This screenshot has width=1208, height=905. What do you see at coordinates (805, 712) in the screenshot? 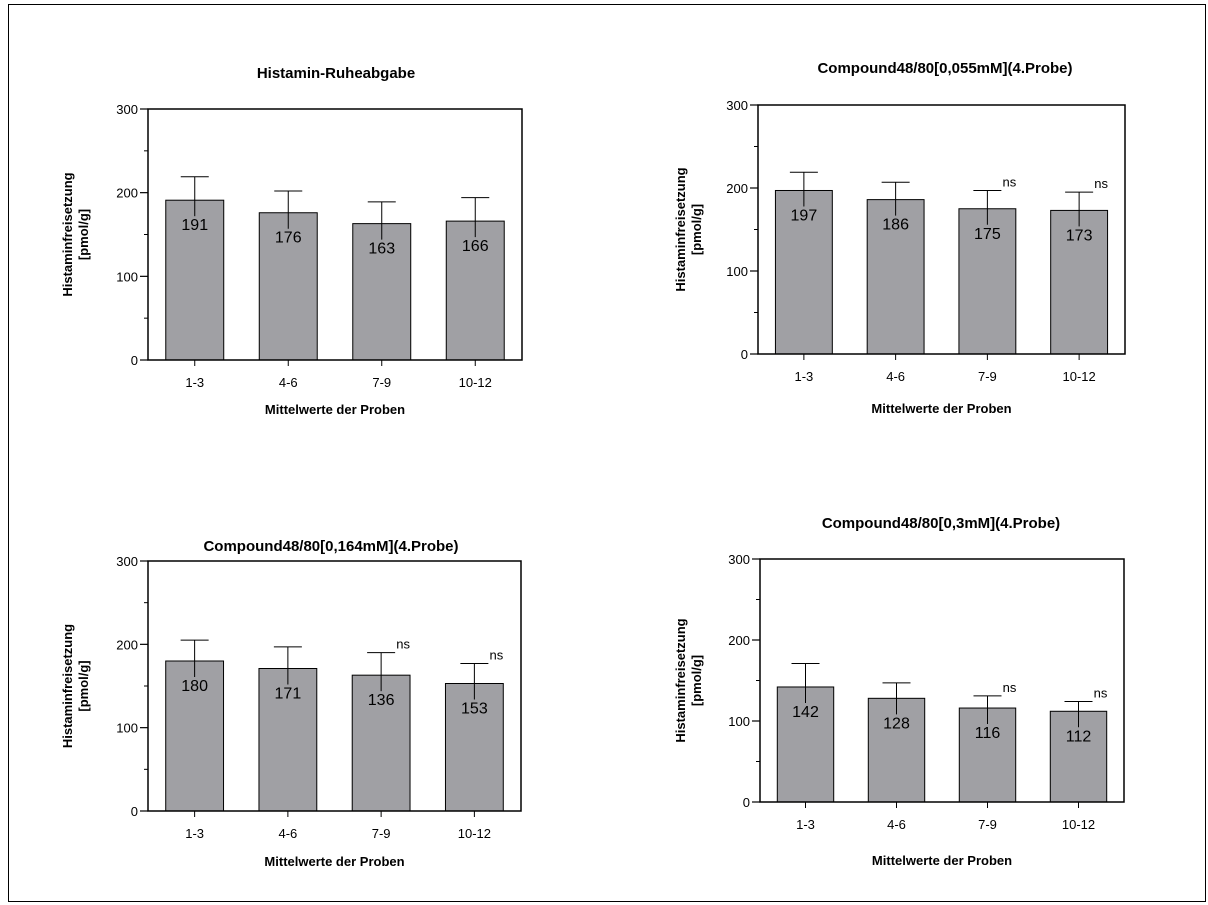
I see `bar-value-label: 142` at bounding box center [805, 712].